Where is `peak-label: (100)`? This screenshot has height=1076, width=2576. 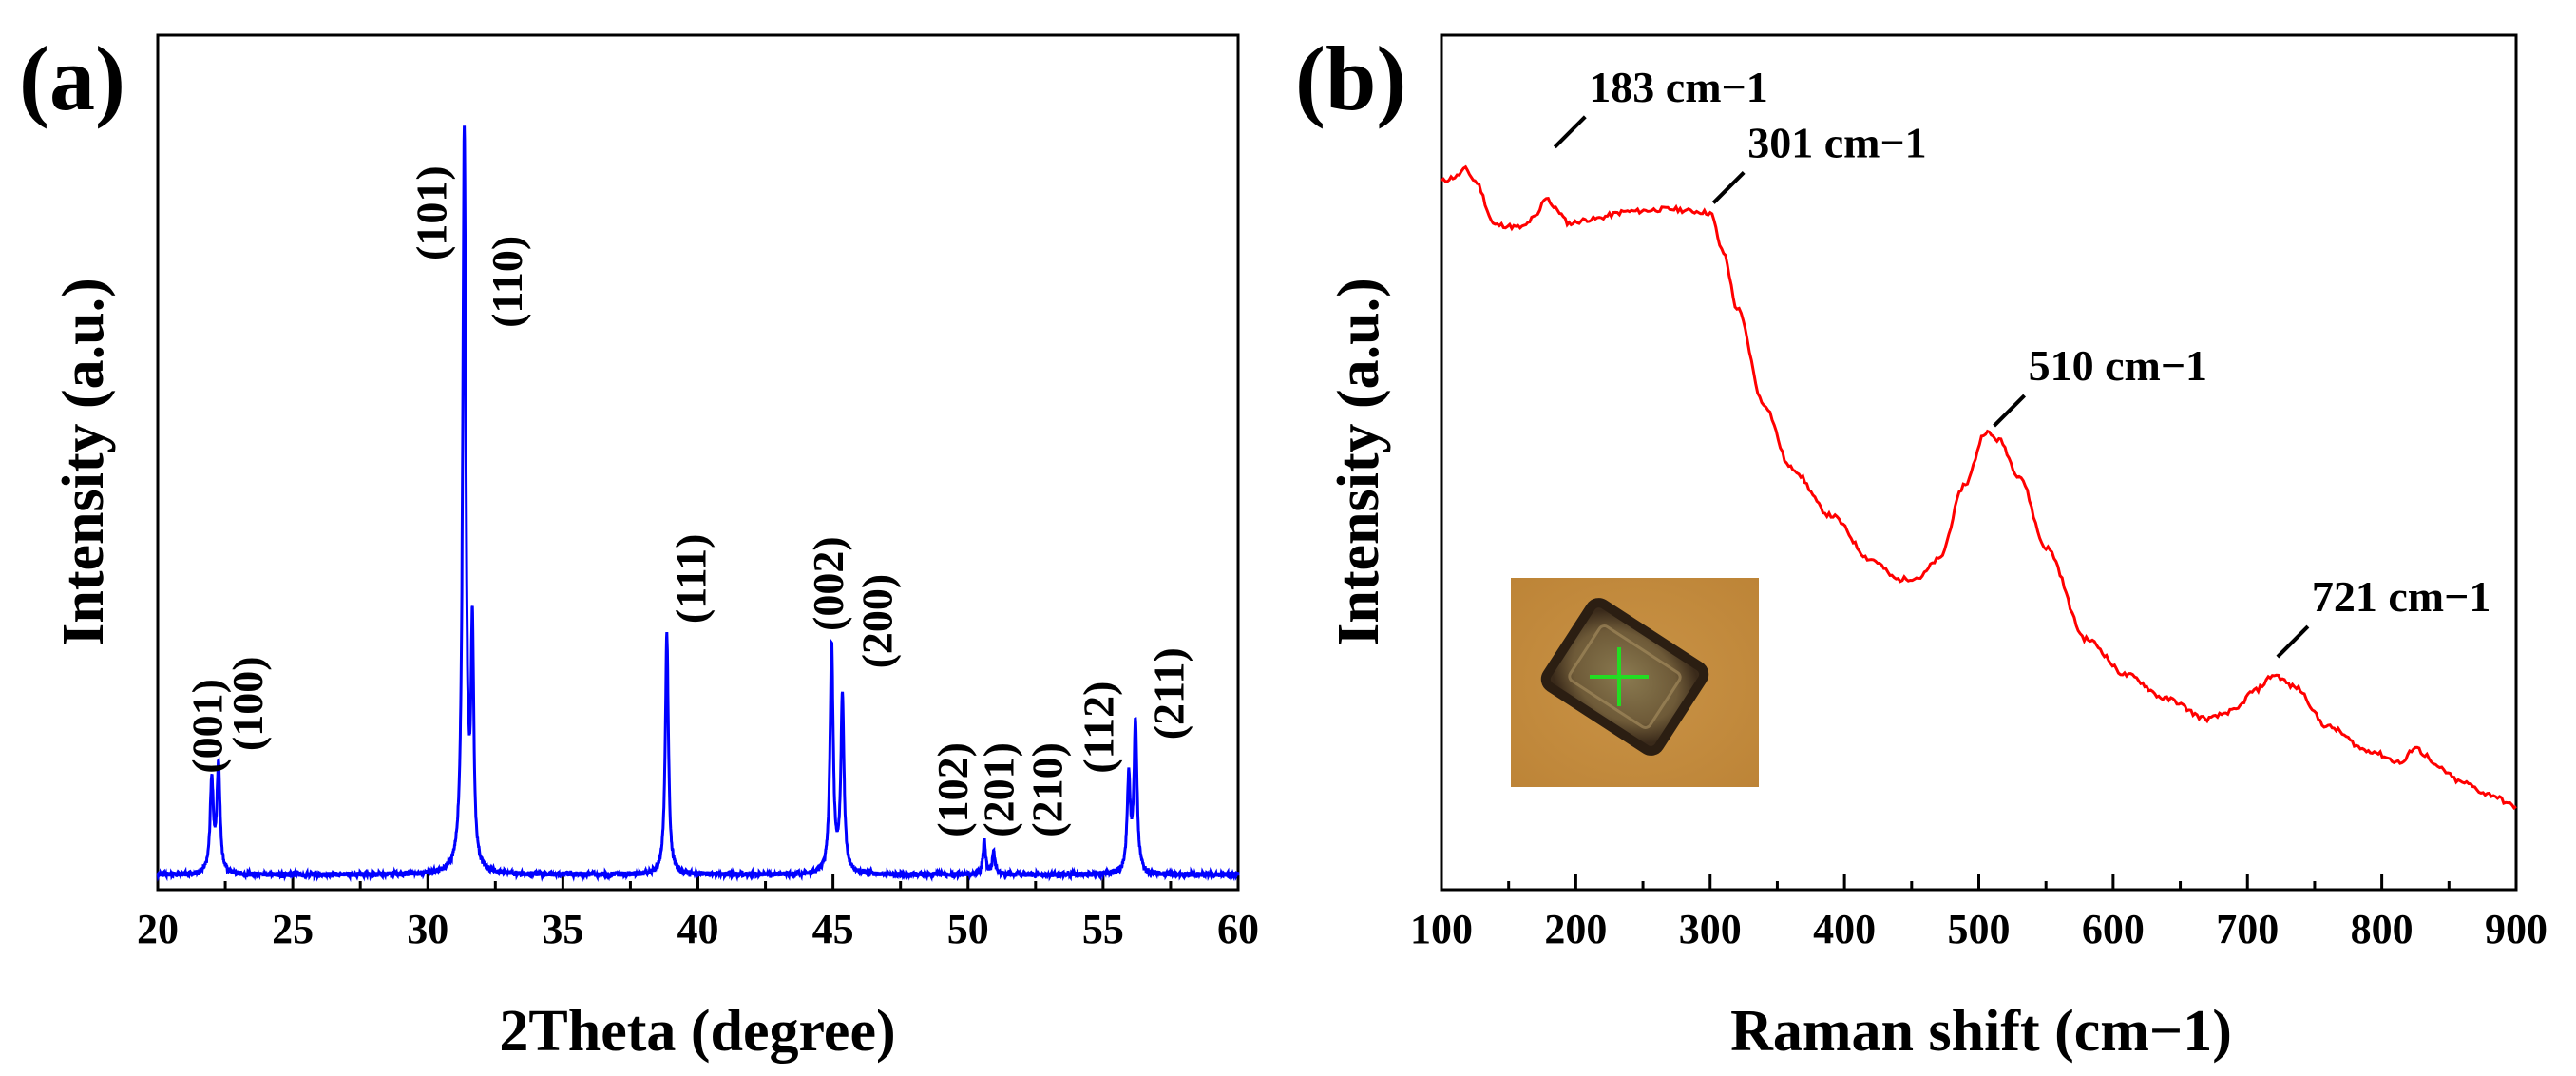
peak-label: (100) is located at coordinates (247, 703).